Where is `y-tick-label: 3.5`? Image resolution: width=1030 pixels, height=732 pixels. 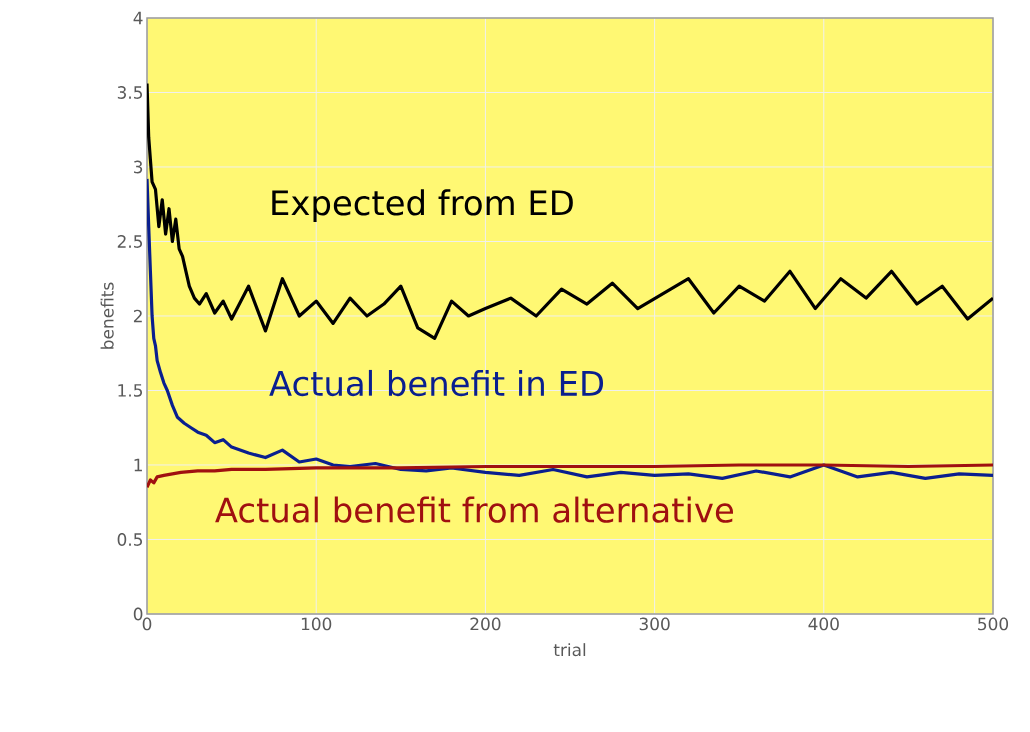 y-tick-label: 3.5 is located at coordinates (130, 92).